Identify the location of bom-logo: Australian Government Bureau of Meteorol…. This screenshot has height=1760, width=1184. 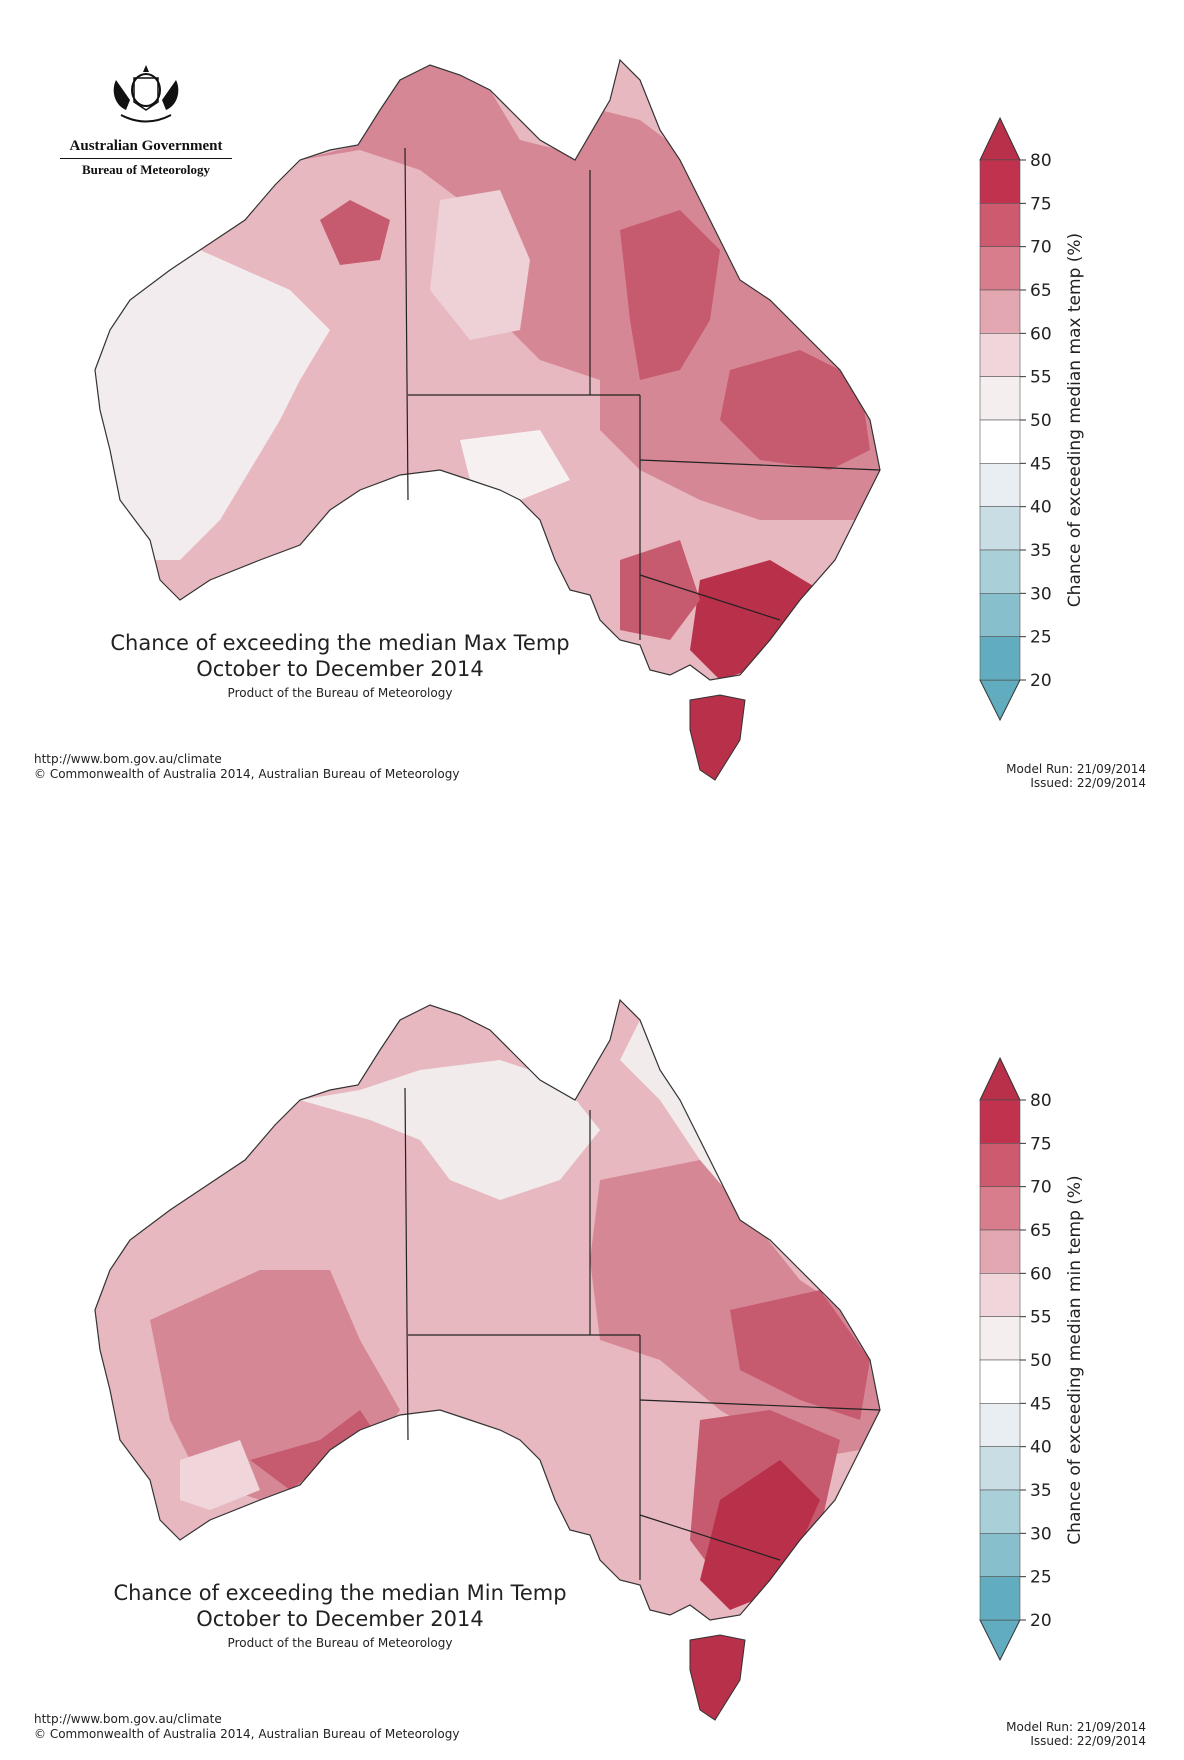
(146, 119).